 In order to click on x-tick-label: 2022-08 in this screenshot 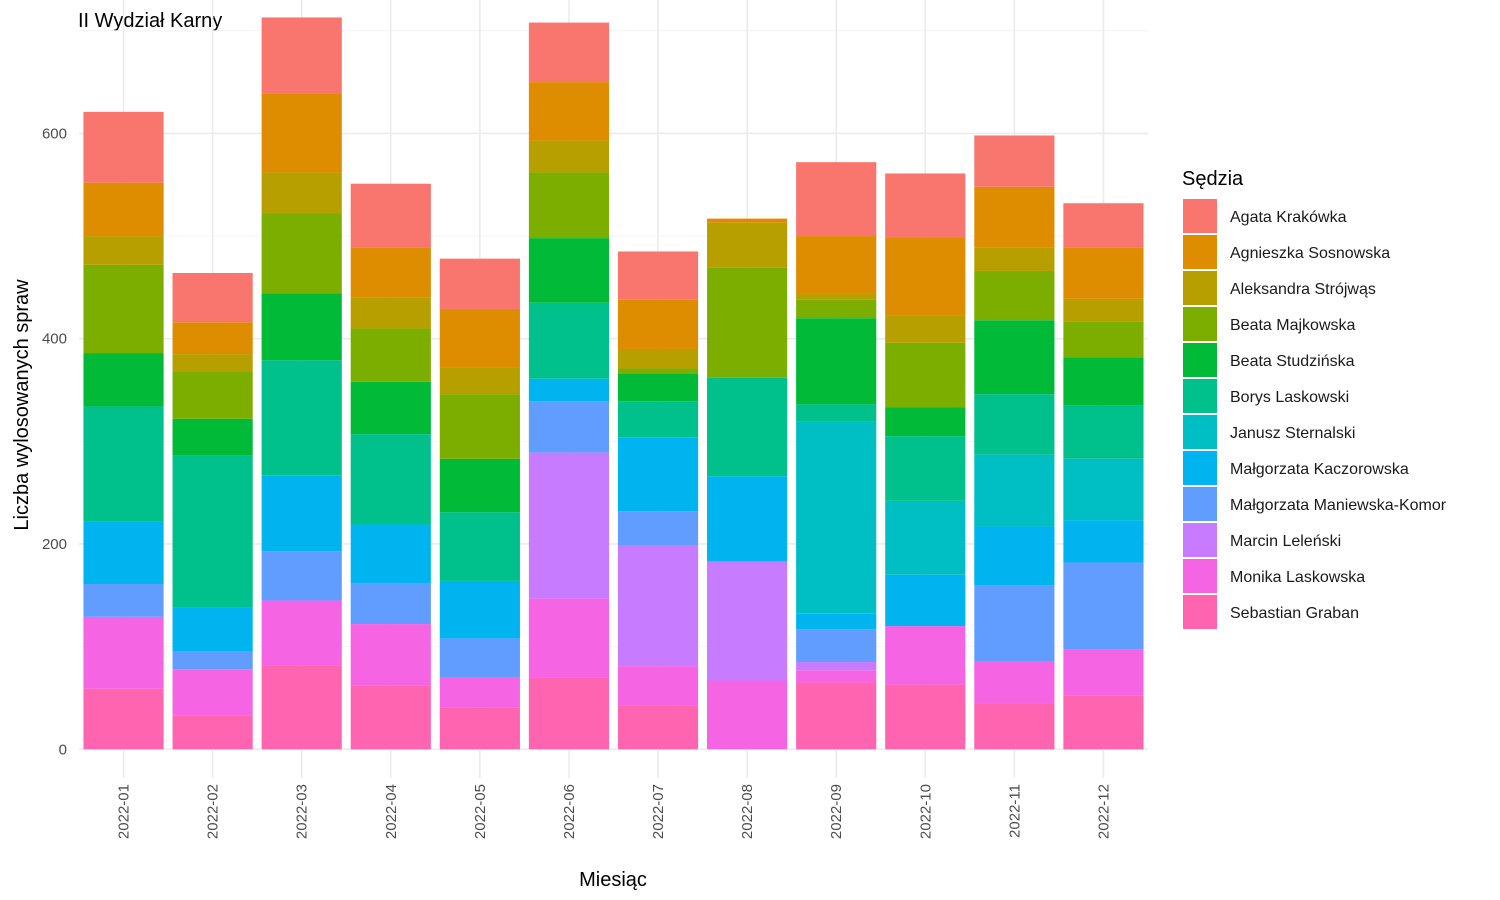, I will do `click(747, 811)`.